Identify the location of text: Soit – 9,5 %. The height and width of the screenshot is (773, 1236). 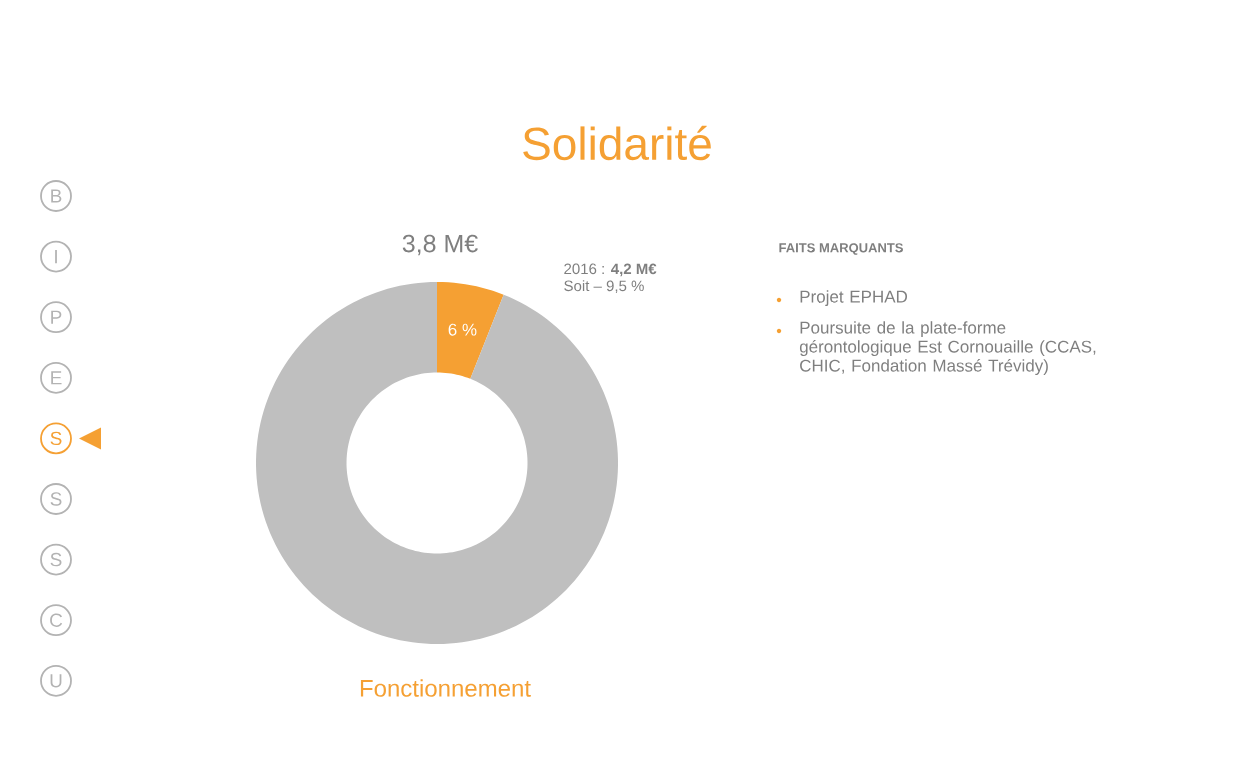
(604, 286).